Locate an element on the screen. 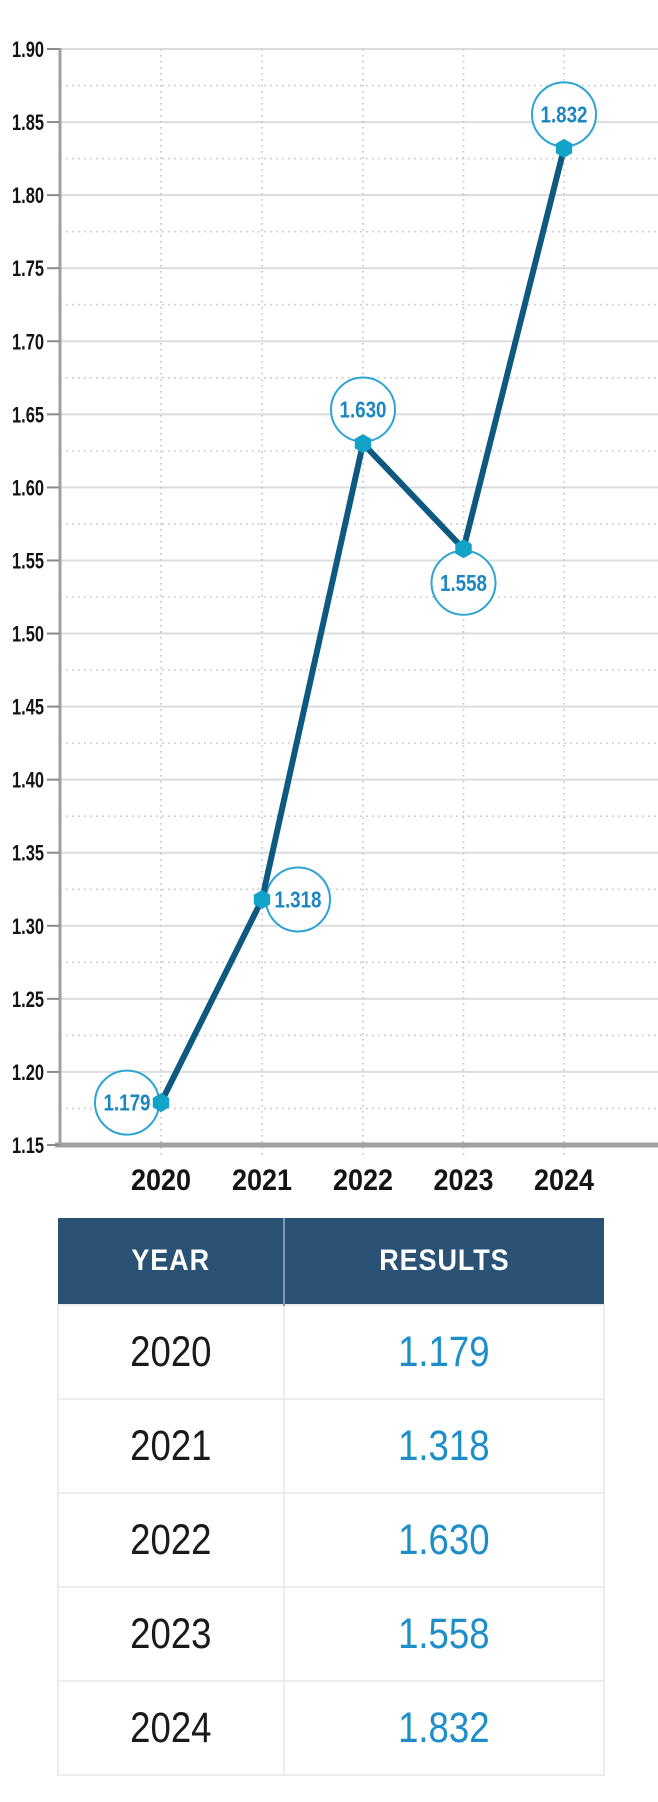 This screenshot has width=658, height=1802. table-header-row: YEAR RESULTS is located at coordinates (331, 1261).